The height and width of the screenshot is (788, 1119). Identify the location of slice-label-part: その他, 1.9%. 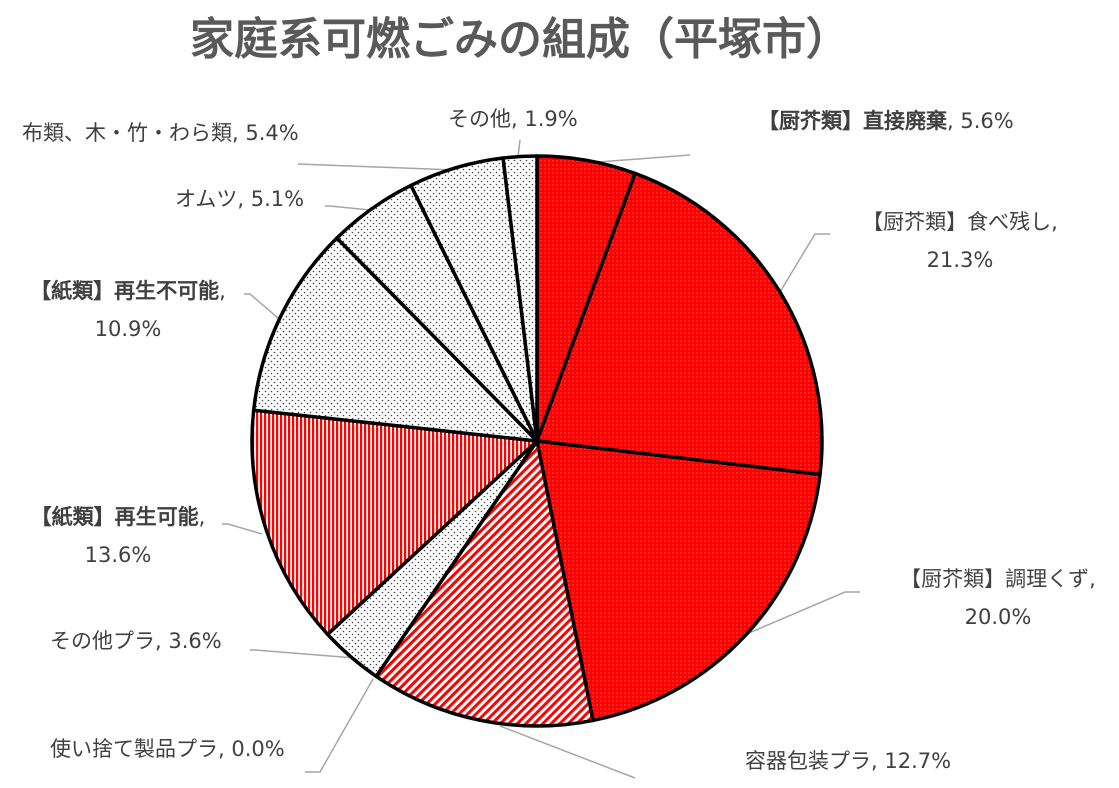
(513, 119).